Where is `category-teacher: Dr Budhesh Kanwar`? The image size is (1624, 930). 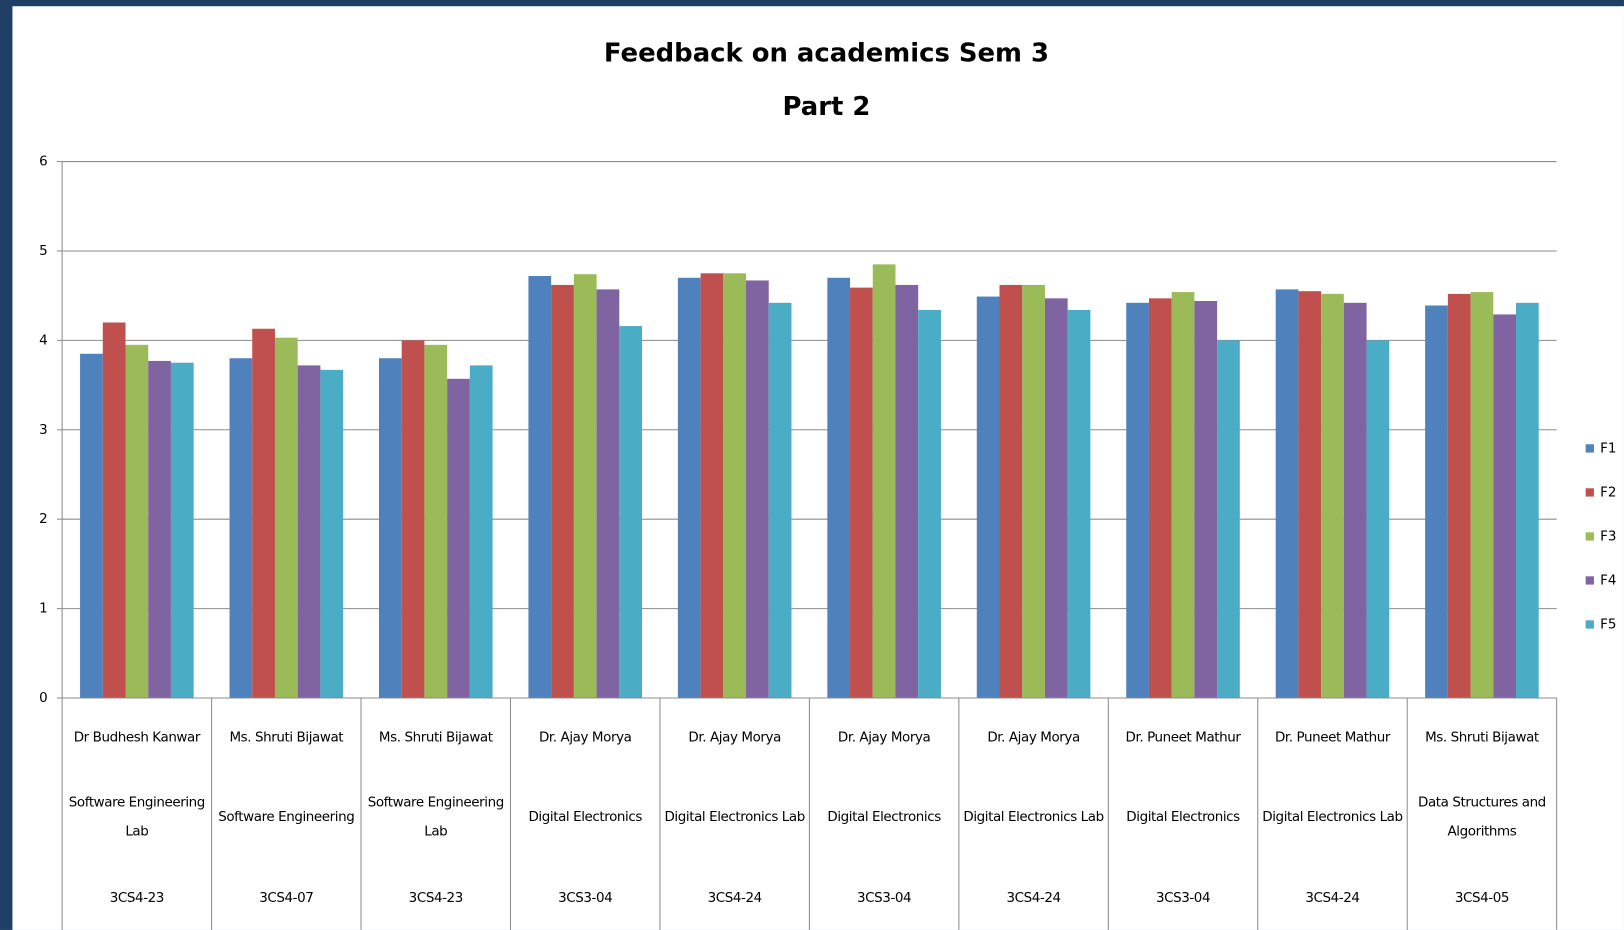 category-teacher: Dr Budhesh Kanwar is located at coordinates (137, 738).